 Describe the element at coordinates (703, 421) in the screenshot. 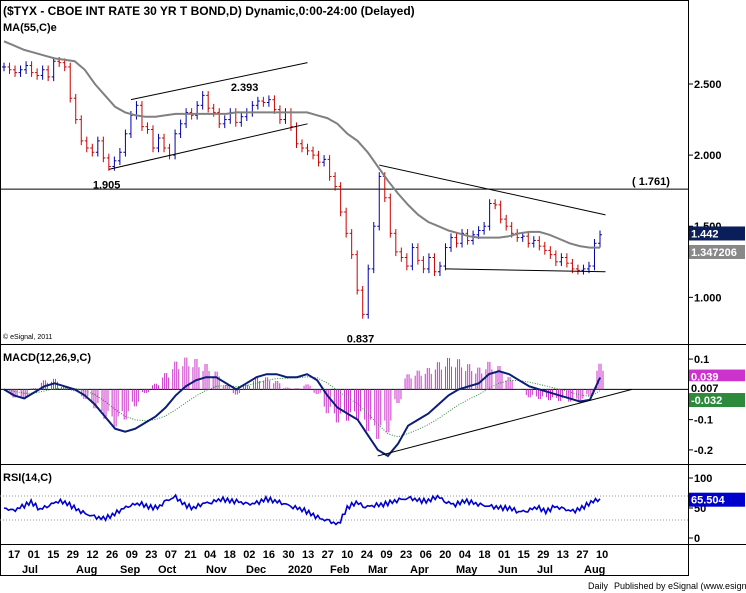

I see `macd-tick-label-2: -0.1` at that location.